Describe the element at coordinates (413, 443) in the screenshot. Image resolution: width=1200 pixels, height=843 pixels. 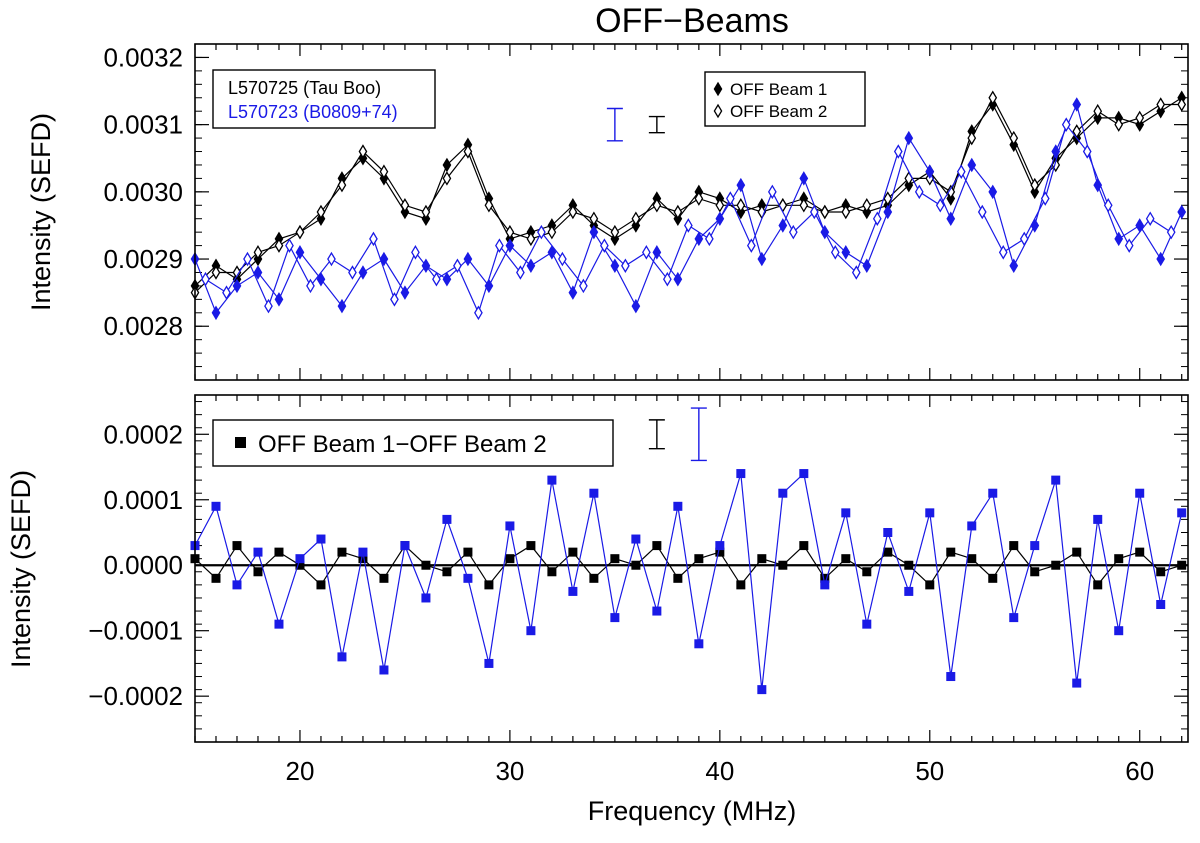
I see `difference-legend-box` at that location.